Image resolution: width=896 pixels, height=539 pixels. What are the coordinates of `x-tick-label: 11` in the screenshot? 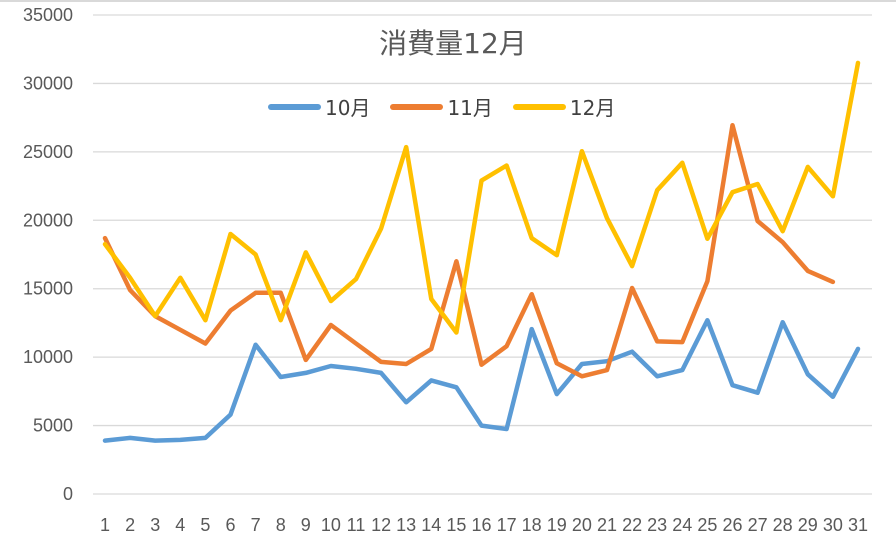 It's located at (356, 525).